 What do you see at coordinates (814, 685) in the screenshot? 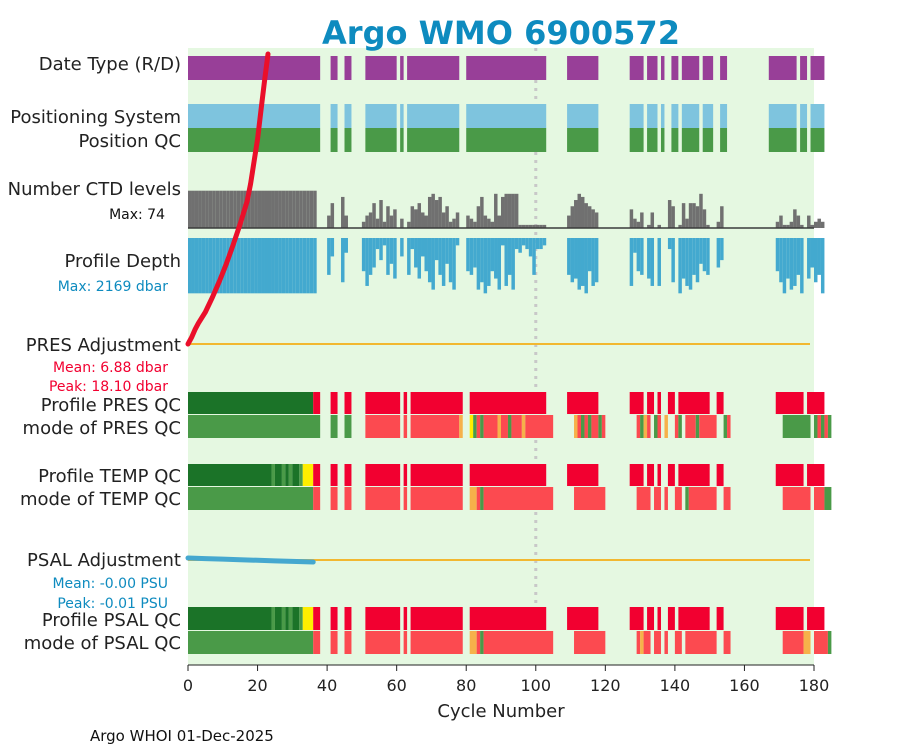
I see `x-tick-label: 180` at bounding box center [814, 685].